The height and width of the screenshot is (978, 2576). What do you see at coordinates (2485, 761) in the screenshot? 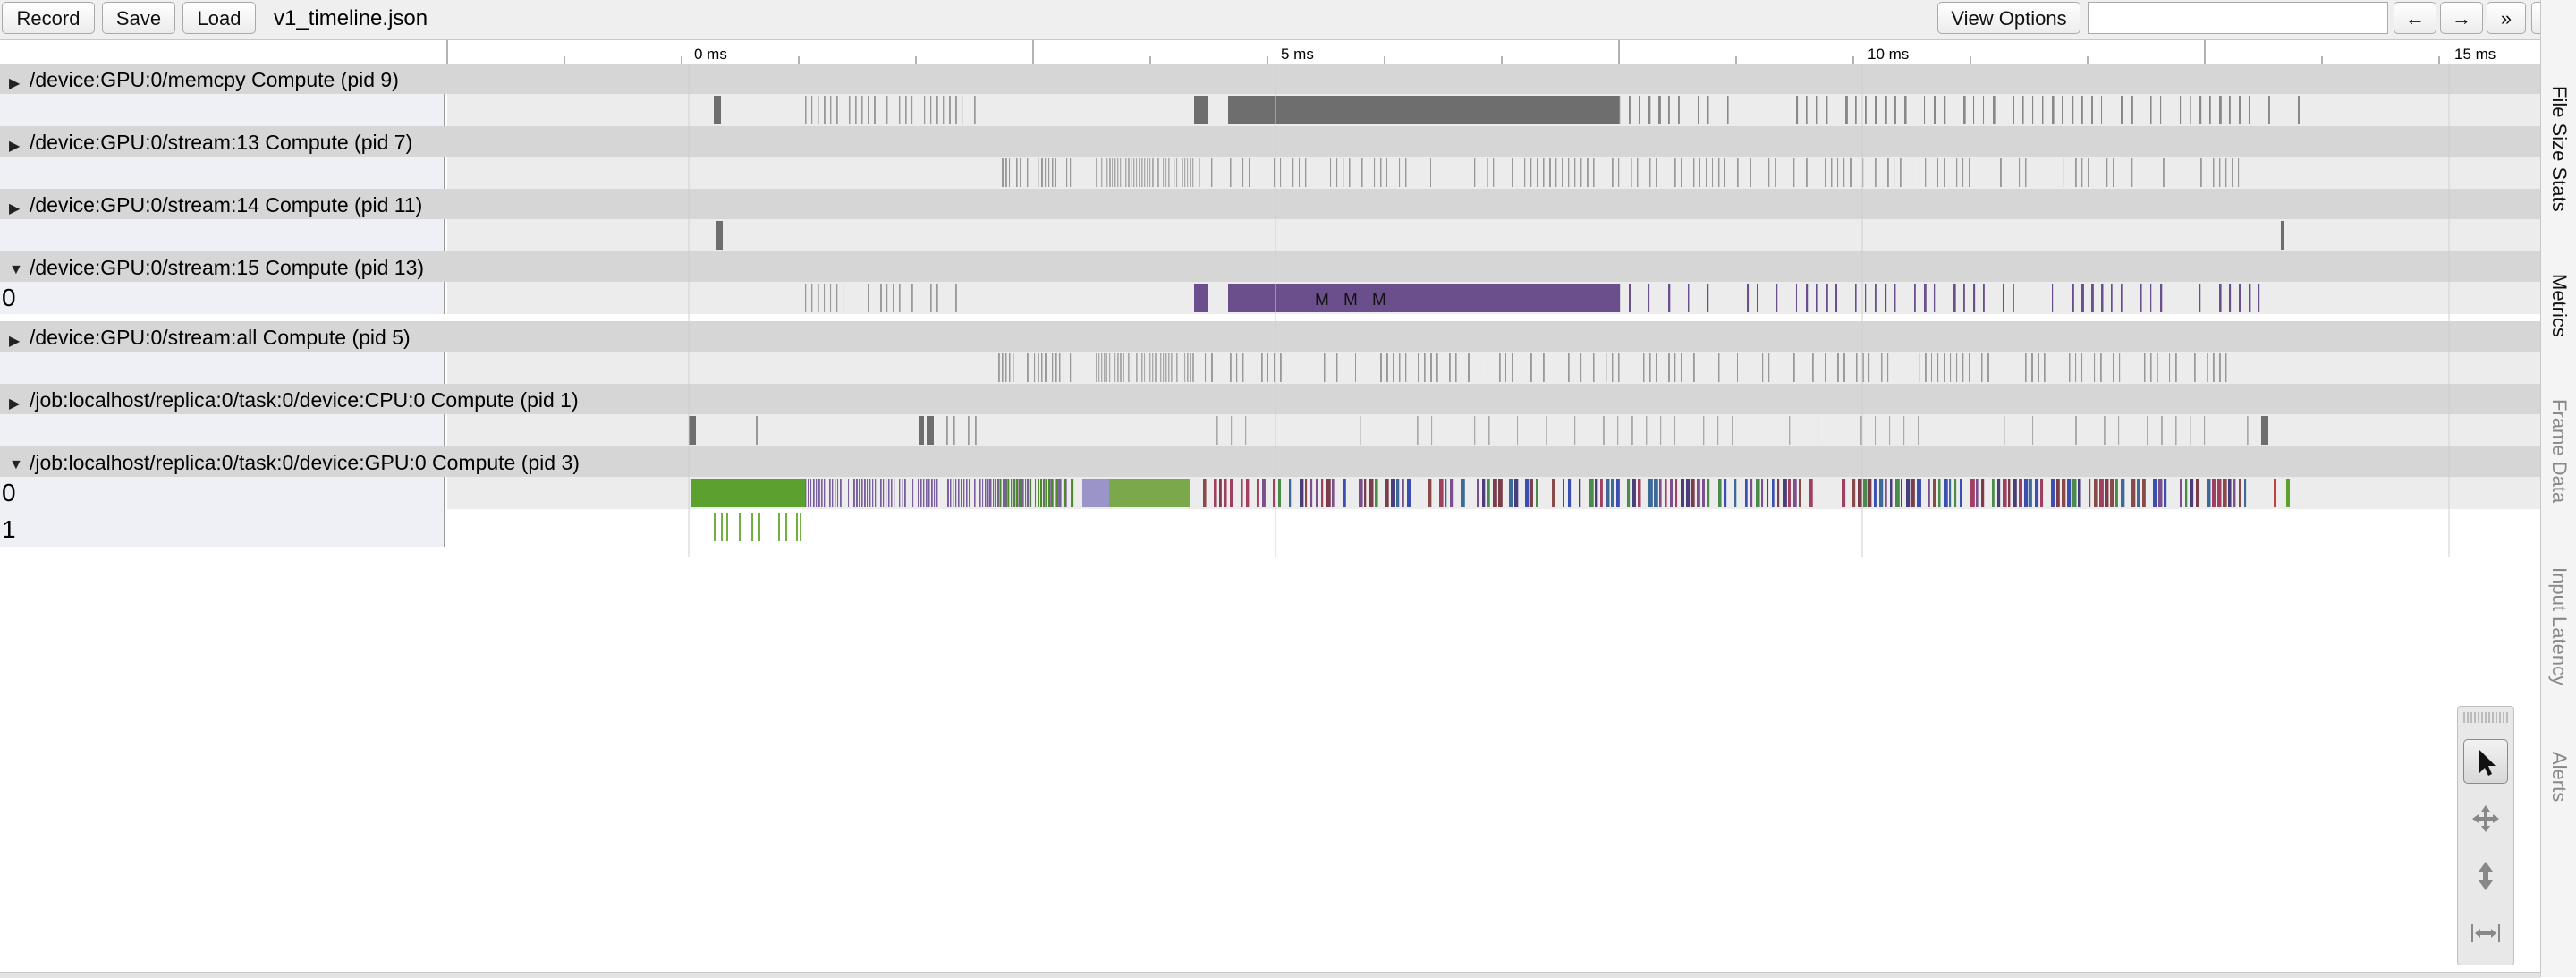
I see `select-mode-button` at bounding box center [2485, 761].